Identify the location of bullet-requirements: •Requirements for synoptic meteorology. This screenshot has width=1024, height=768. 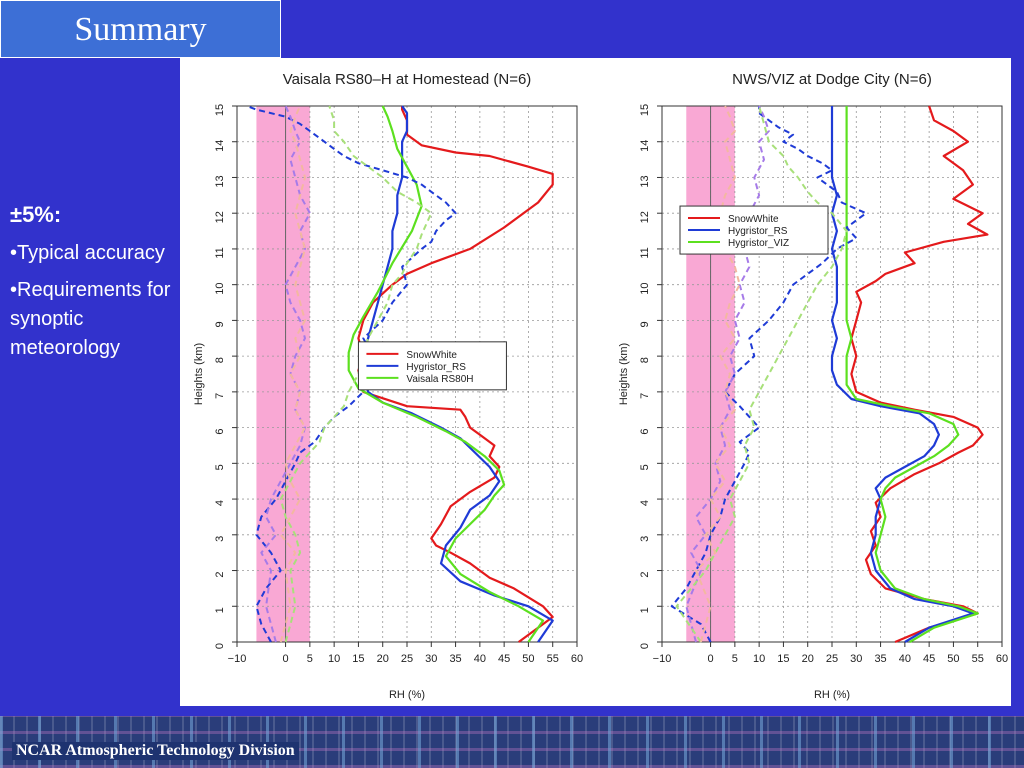
(90, 319).